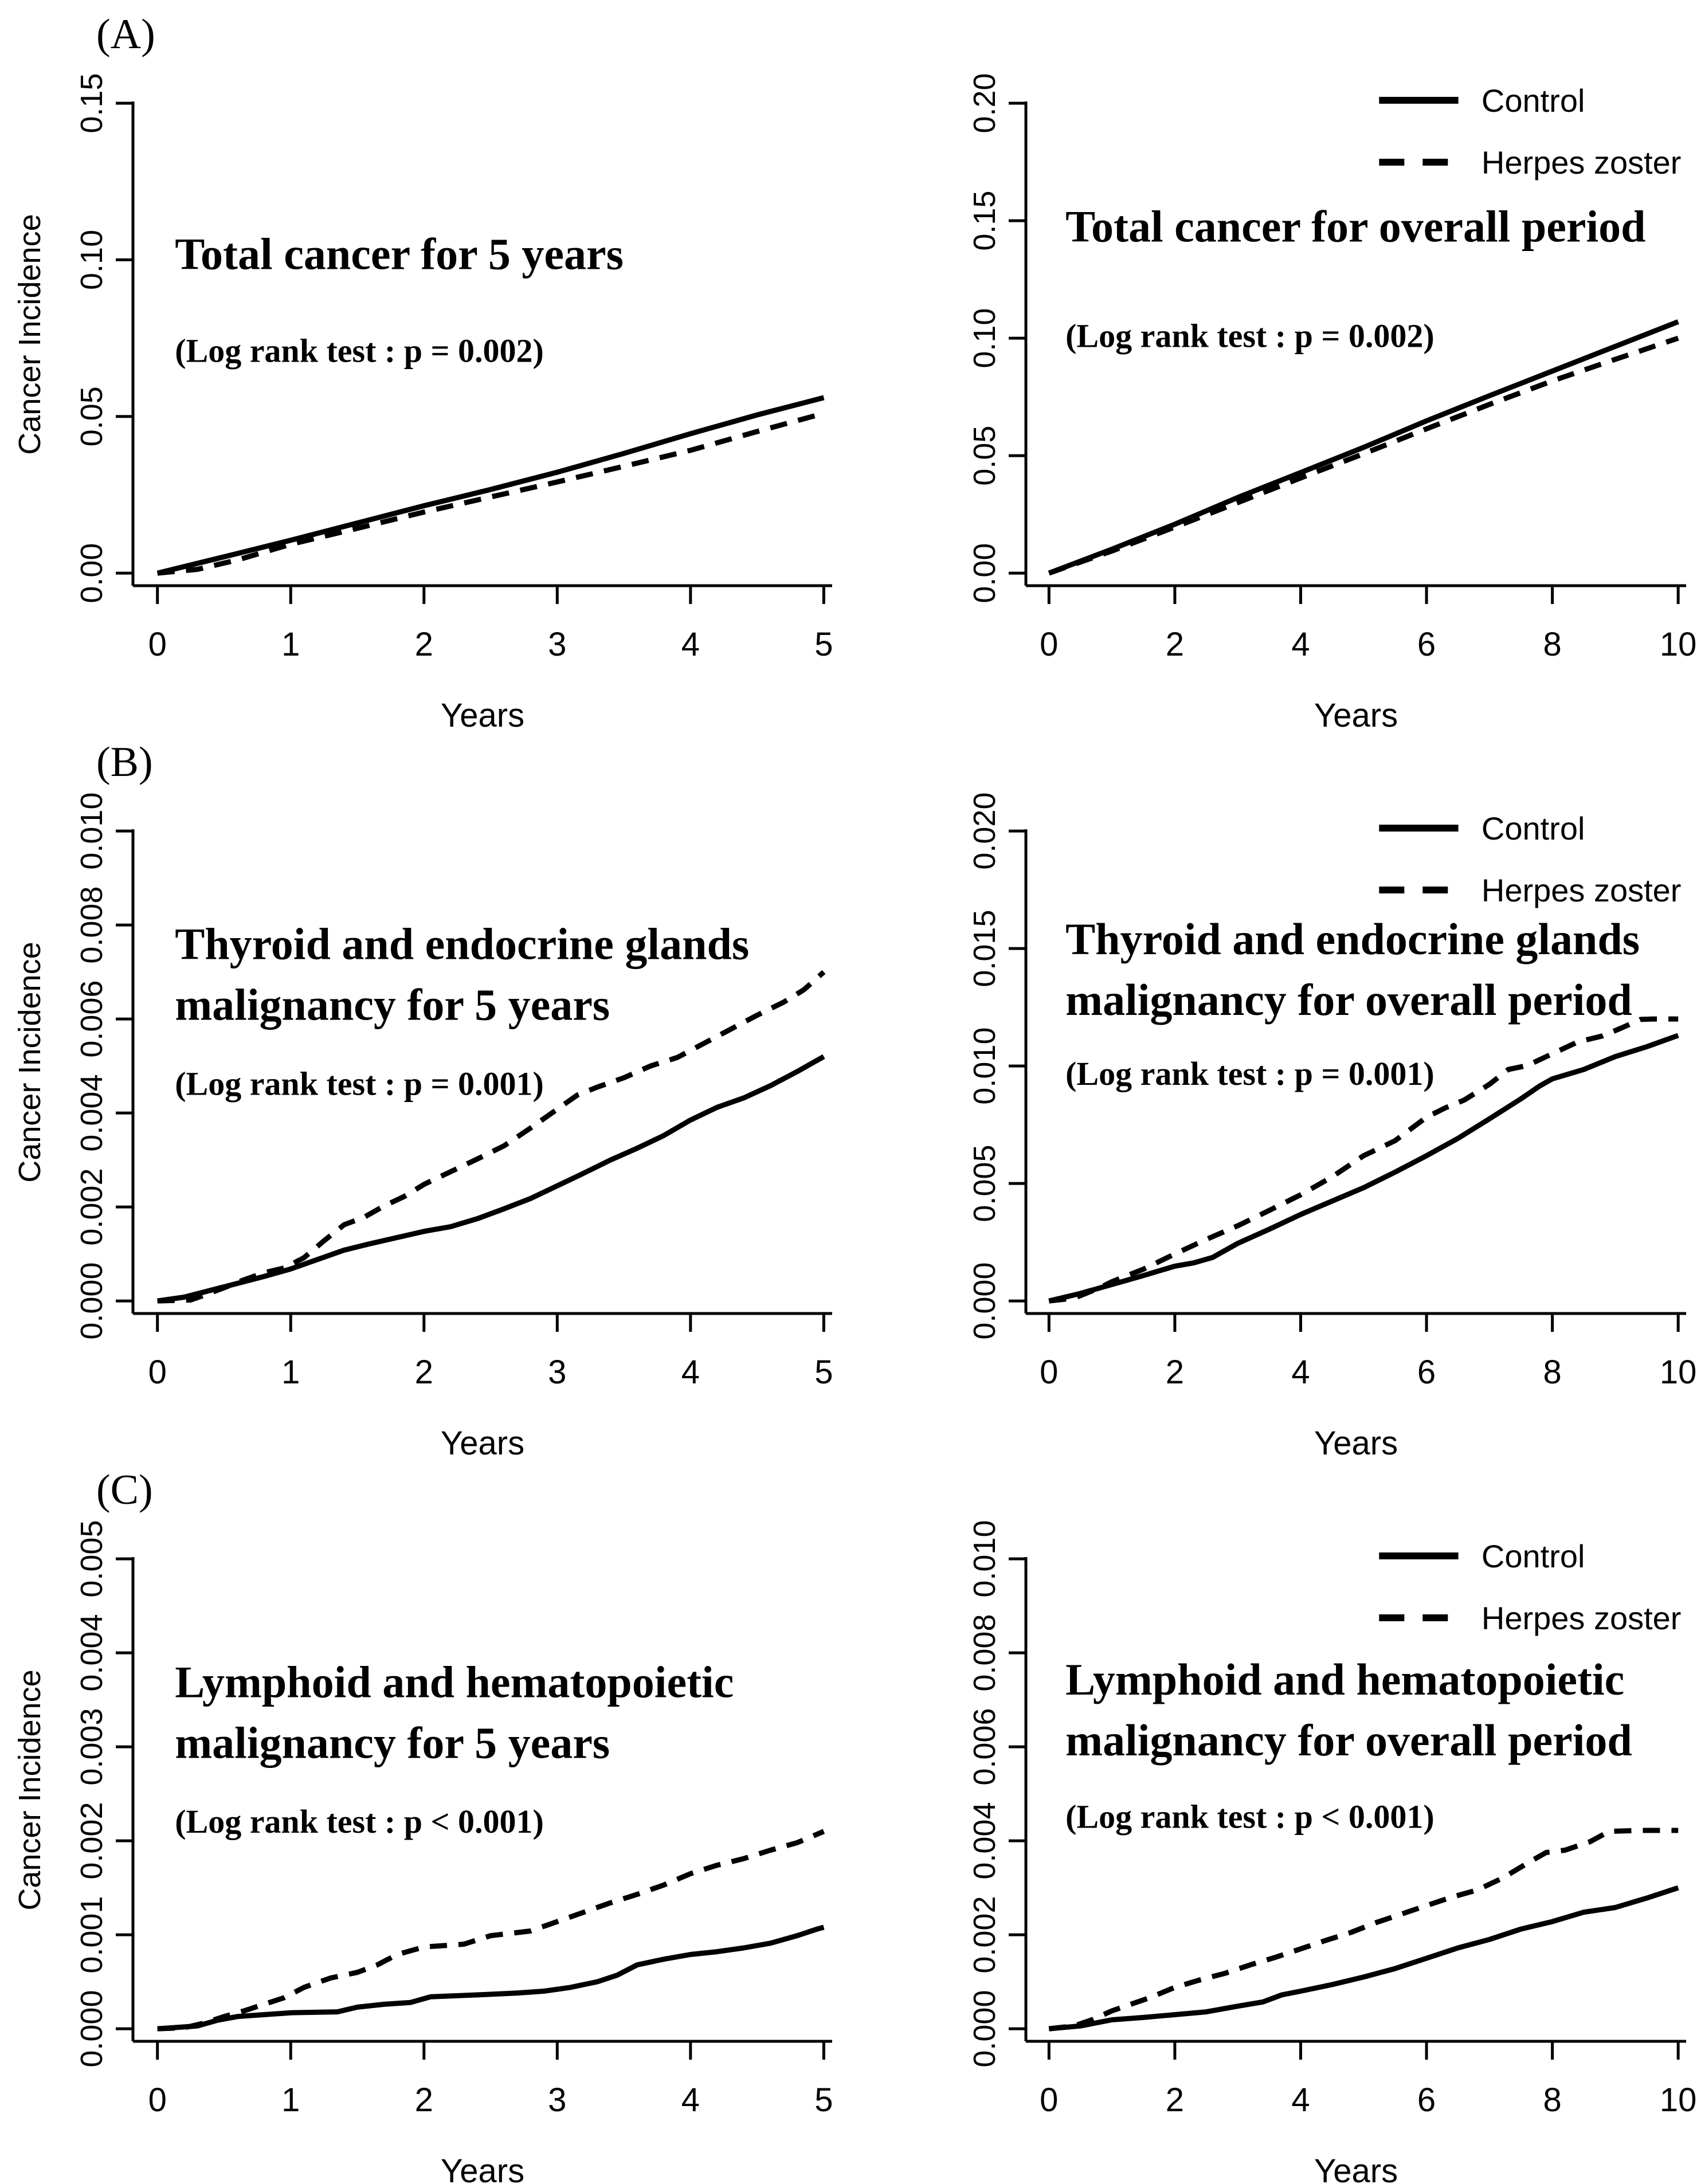  I want to click on y-tick-label: 0.005, so click(984, 1183).